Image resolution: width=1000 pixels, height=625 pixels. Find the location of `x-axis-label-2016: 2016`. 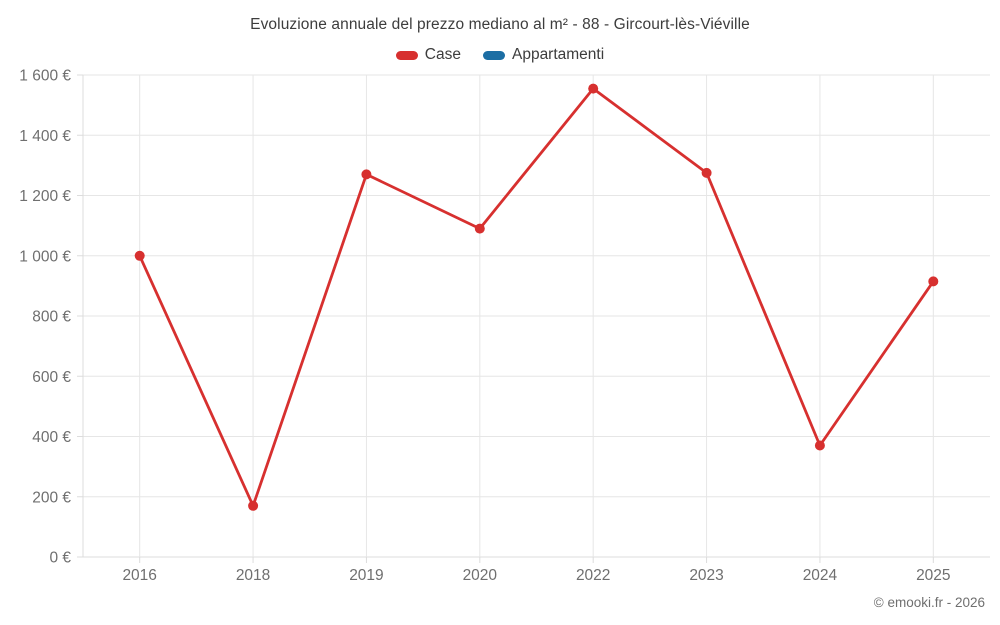

x-axis-label-2016: 2016 is located at coordinates (139, 575).